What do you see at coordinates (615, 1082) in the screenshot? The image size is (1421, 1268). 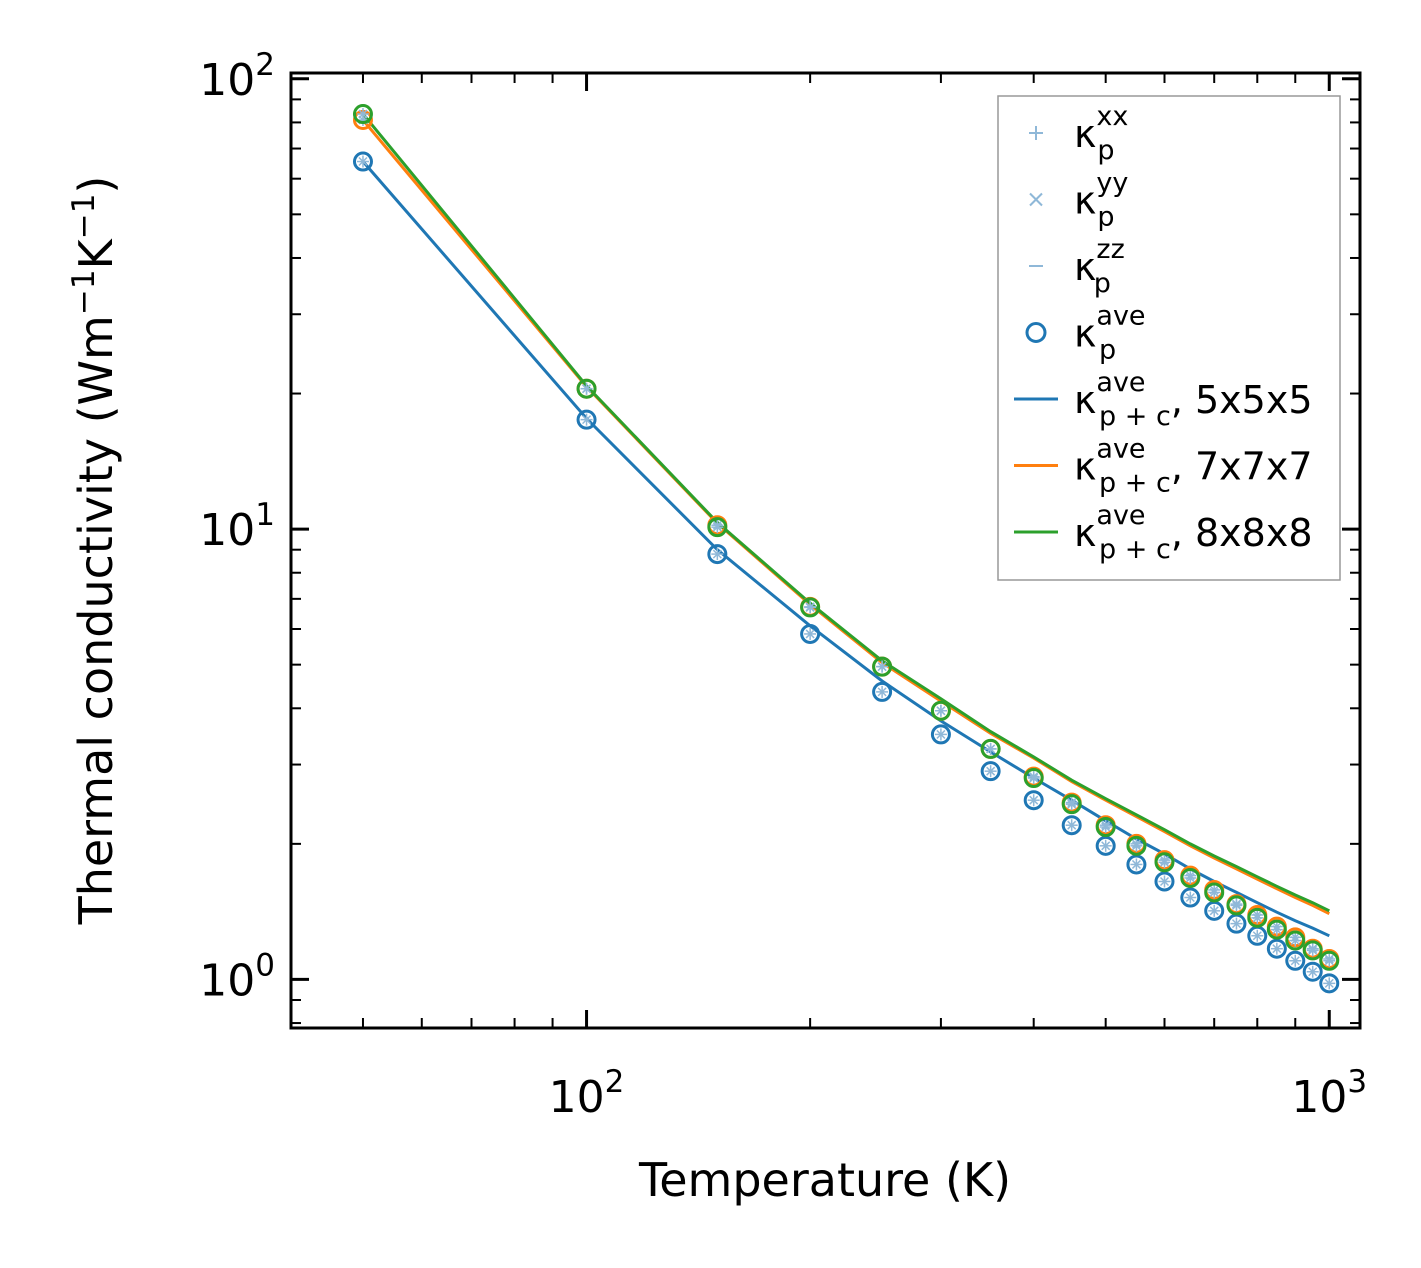 I see `x-tick-exponent: 2` at bounding box center [615, 1082].